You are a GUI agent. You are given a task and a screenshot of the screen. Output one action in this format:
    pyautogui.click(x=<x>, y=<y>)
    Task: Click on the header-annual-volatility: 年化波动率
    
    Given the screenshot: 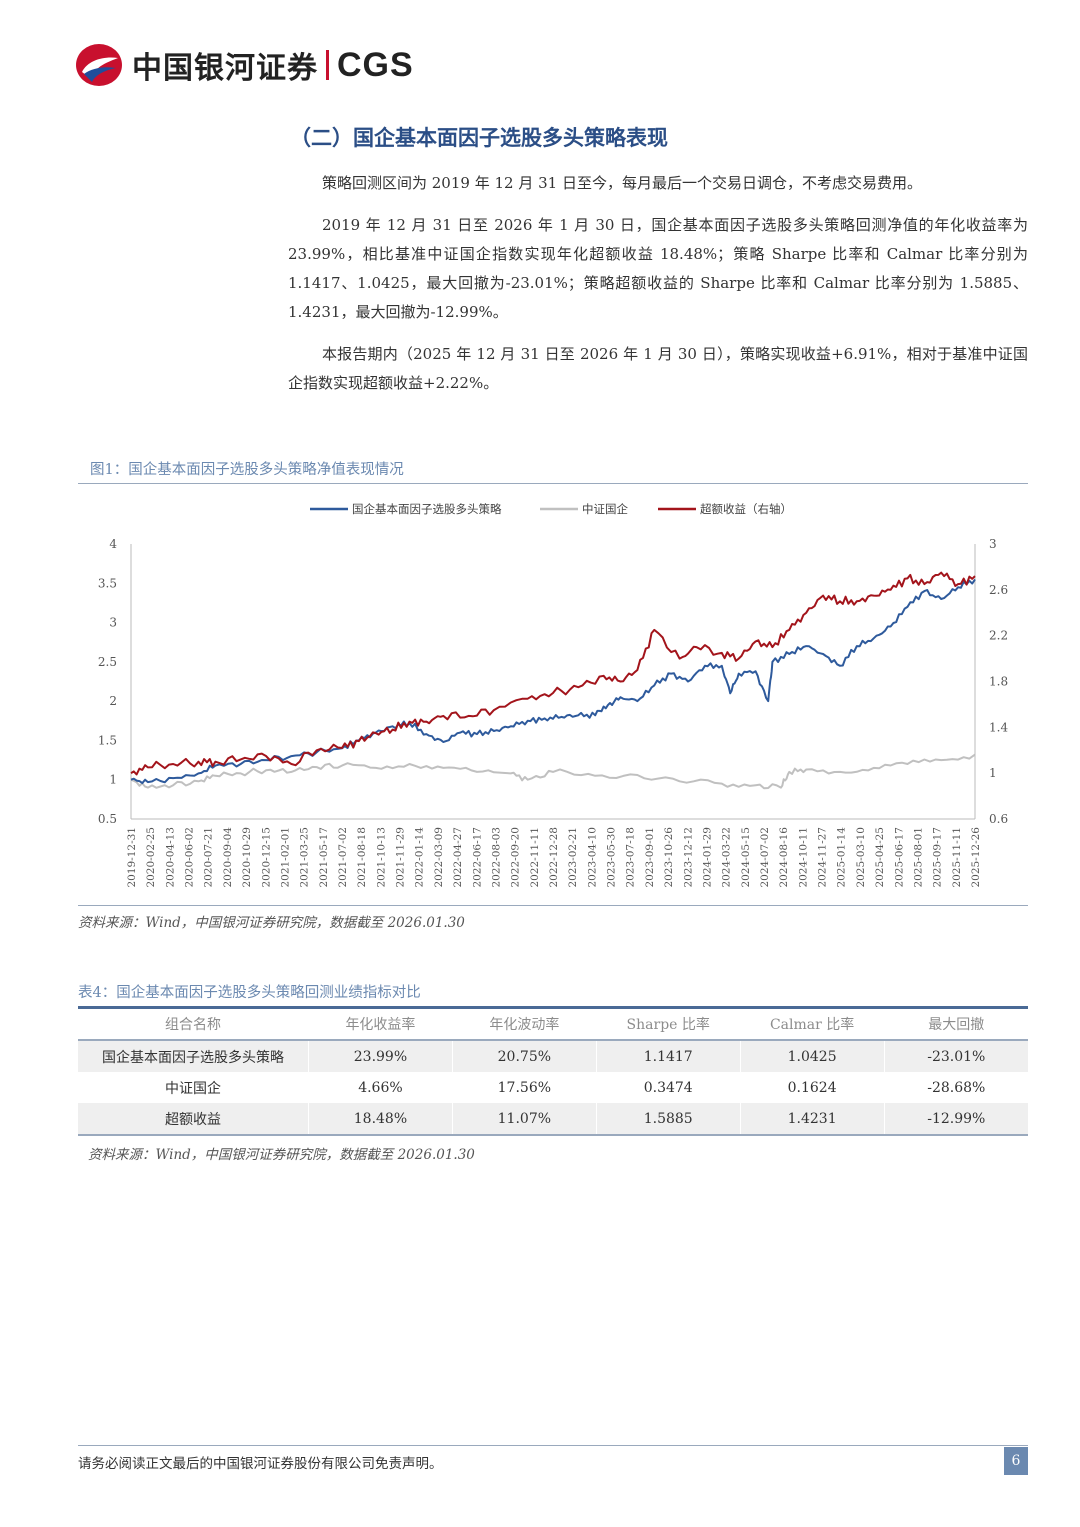 What is the action you would take?
    pyautogui.click(x=524, y=1023)
    